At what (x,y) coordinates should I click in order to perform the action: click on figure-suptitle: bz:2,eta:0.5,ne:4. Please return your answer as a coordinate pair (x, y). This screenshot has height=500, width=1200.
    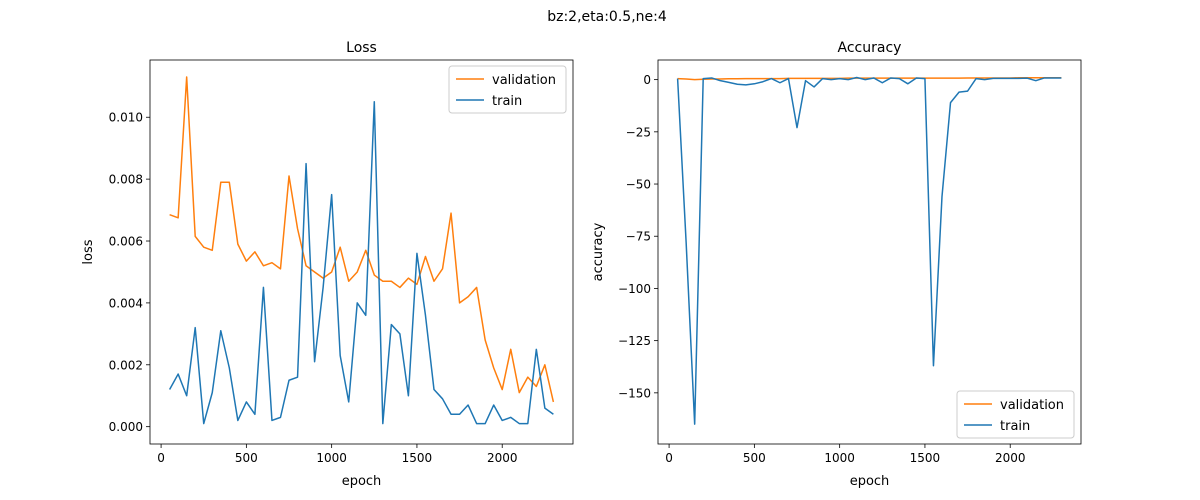
    Looking at the image, I should click on (607, 17).